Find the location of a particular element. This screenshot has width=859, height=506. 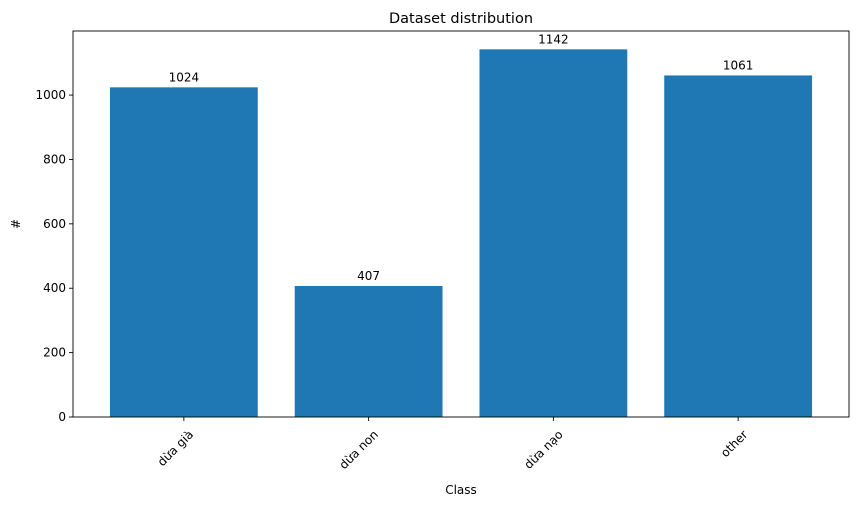

y-tick-label: 0 is located at coordinates (62, 417).